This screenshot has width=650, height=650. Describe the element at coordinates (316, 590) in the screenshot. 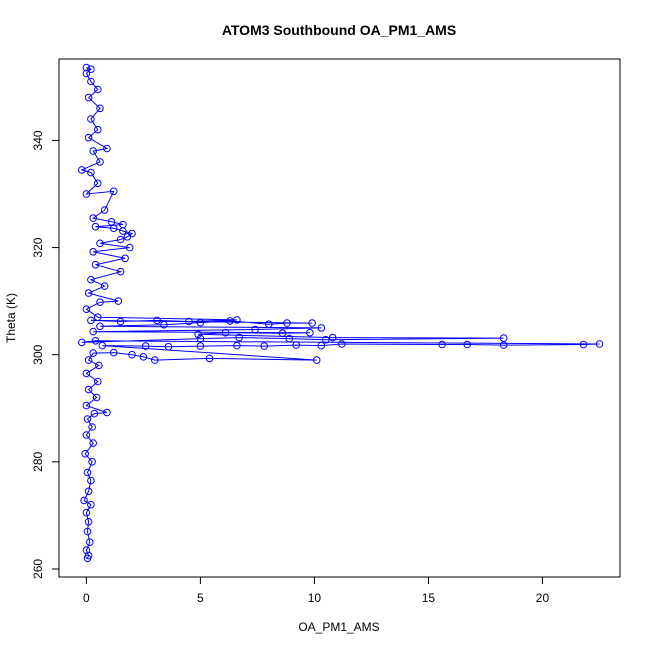

I see `x-axis: 0 5 10 15 20` at that location.